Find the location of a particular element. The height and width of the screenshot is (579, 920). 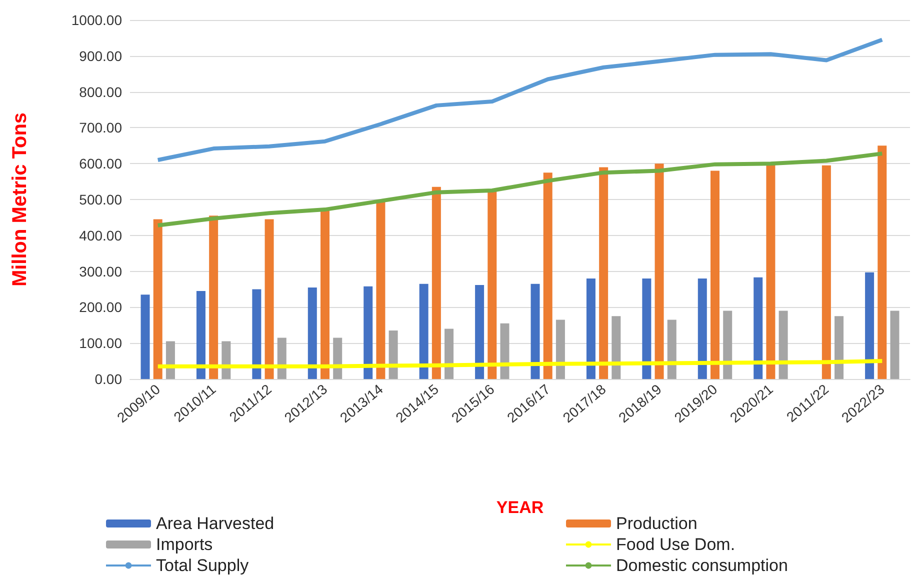

y-tick-label: 100.00 is located at coordinates (100, 343).